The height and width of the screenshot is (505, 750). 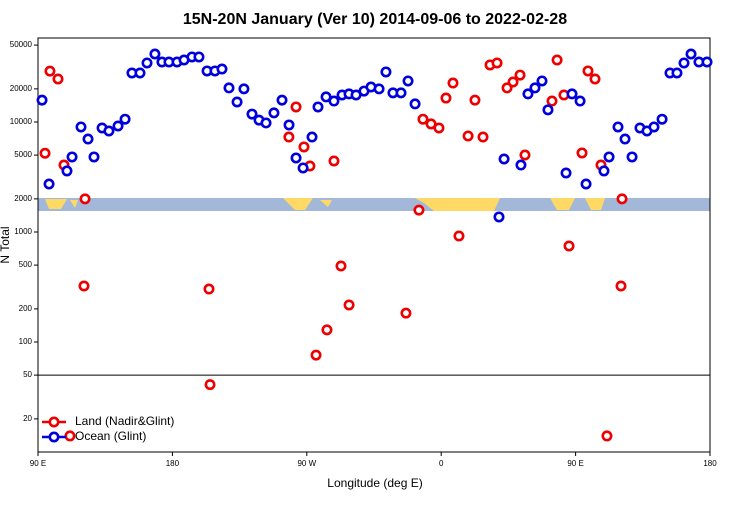 I want to click on legend-label: Land (Nadir&Glint), so click(x=124, y=421).